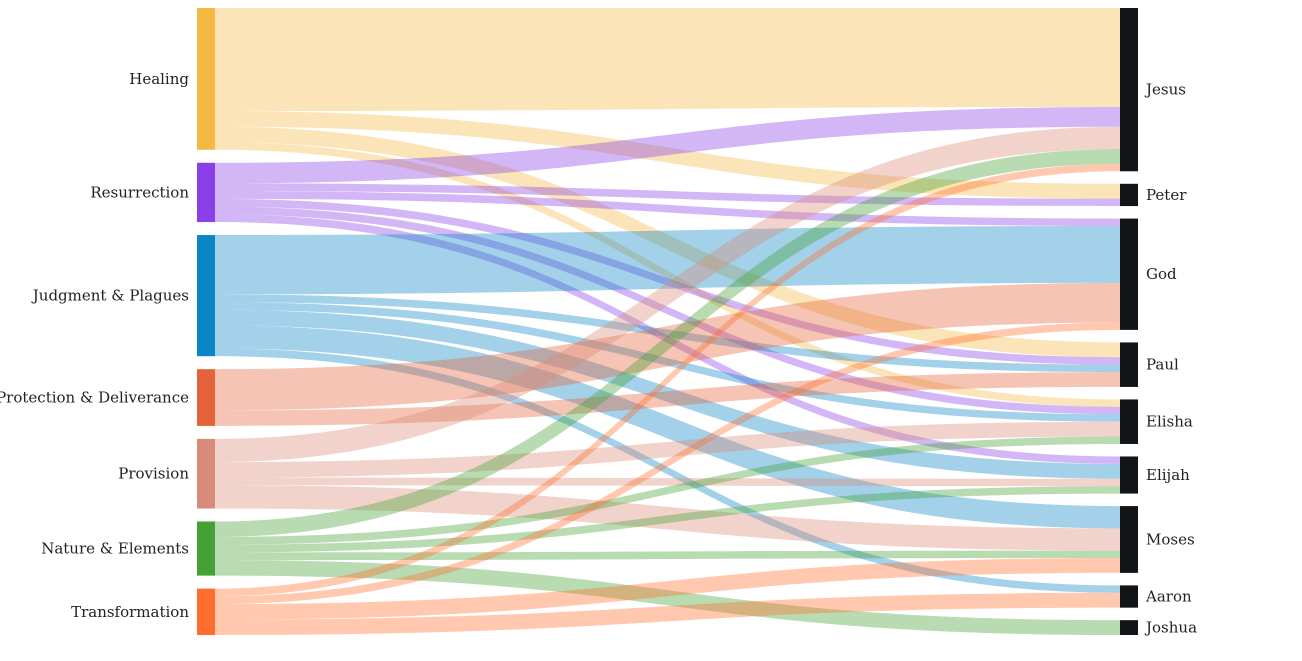 Image resolution: width=1302 pixels, height=661 pixels. What do you see at coordinates (1165, 90) in the screenshot?
I see `node-label-jesus: Jesus` at bounding box center [1165, 90].